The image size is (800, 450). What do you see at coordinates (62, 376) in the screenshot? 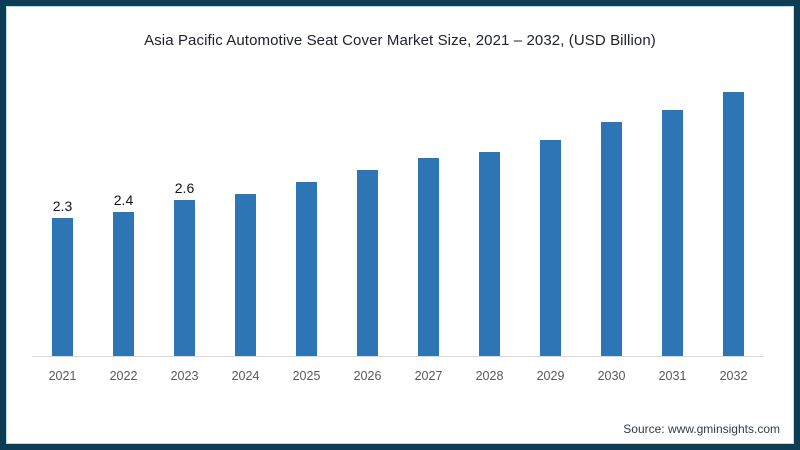
I see `x-tick-2021: 2021` at bounding box center [62, 376].